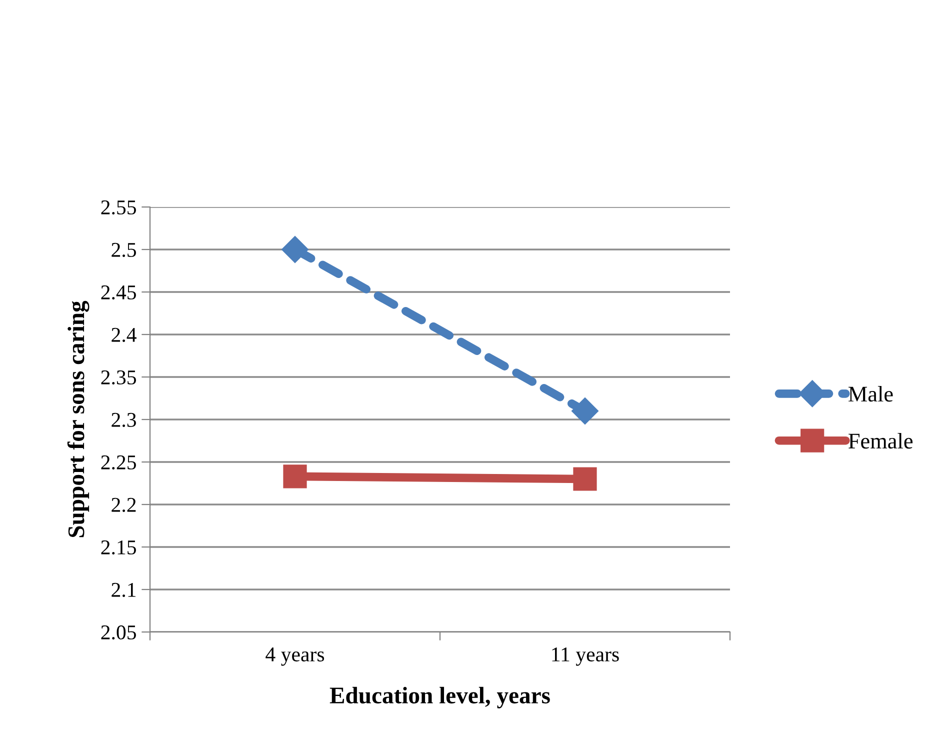  What do you see at coordinates (870, 394) in the screenshot?
I see `legend-label: Male` at bounding box center [870, 394].